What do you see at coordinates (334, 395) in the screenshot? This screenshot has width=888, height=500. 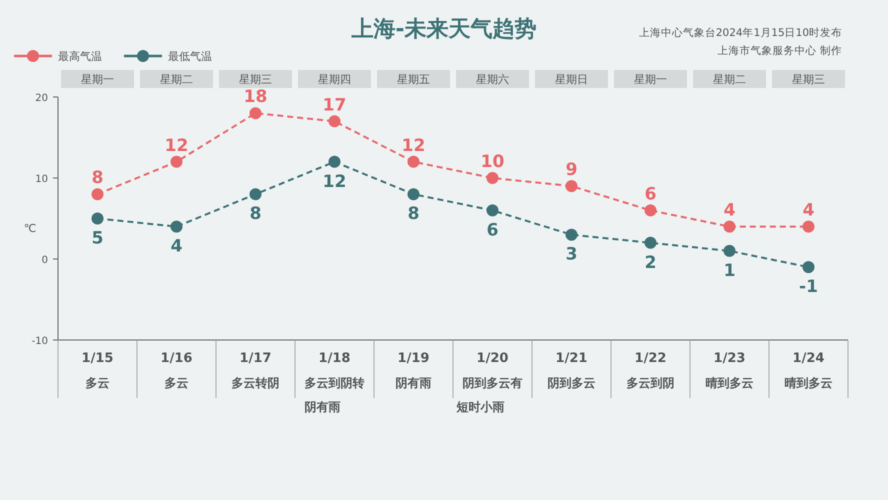 I see `text: 多云到阴转阴有雨` at bounding box center [334, 395].